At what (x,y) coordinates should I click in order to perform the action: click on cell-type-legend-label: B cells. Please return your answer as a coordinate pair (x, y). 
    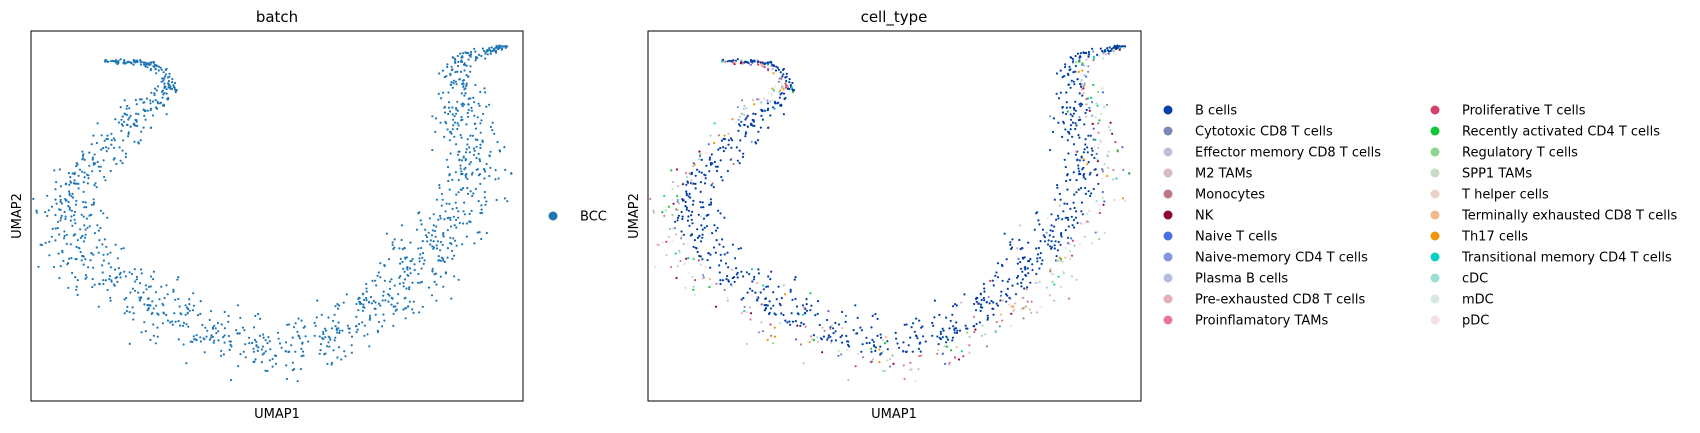
    Looking at the image, I should click on (1216, 111).